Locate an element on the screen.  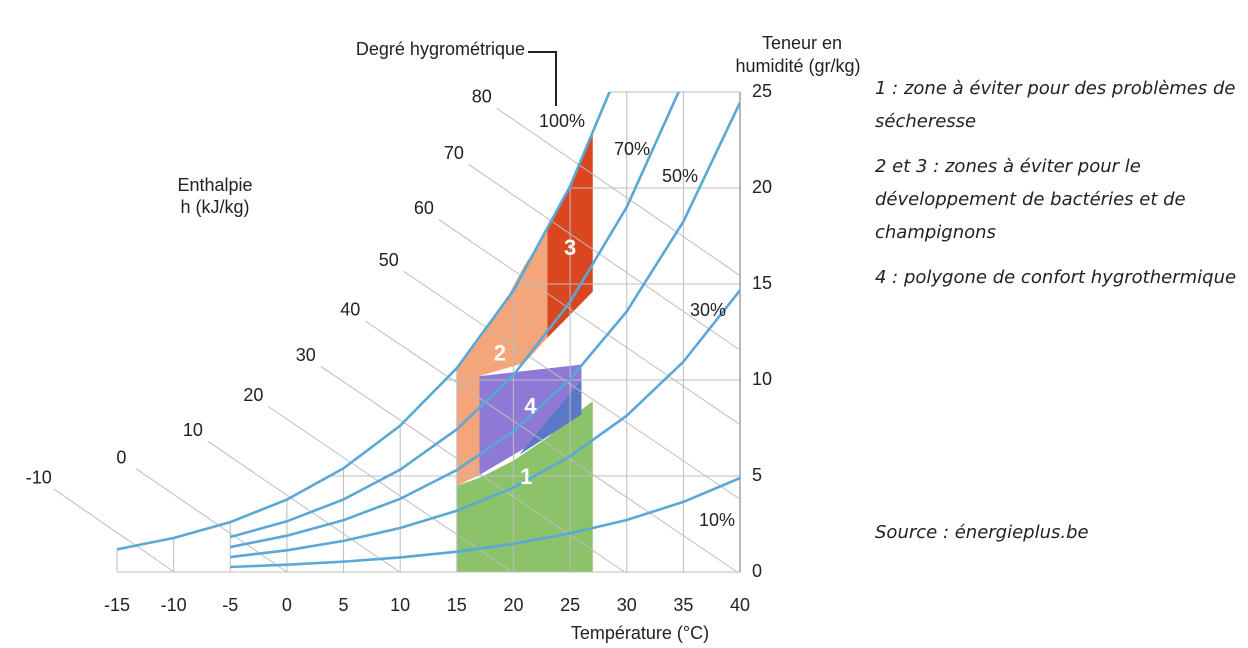
y-tick-label: 5 is located at coordinates (757, 475).